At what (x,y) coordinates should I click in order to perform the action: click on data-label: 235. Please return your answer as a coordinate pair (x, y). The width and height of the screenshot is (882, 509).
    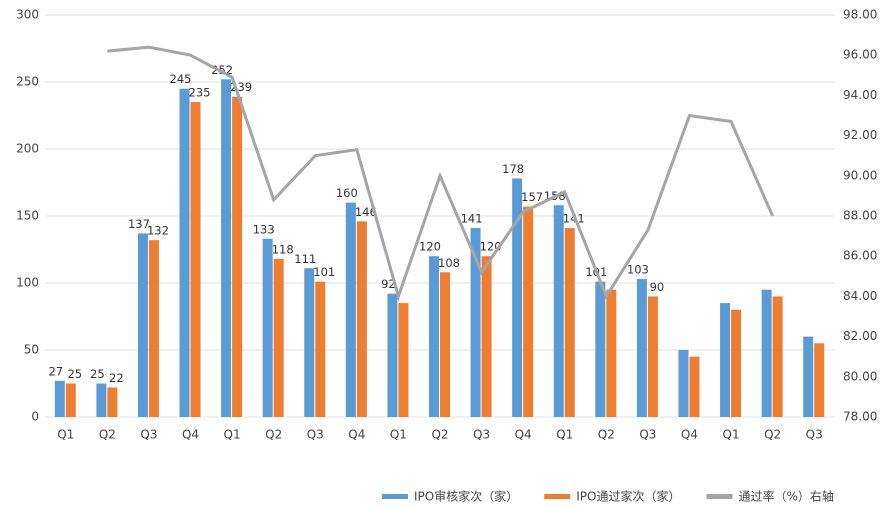
    Looking at the image, I should click on (200, 93).